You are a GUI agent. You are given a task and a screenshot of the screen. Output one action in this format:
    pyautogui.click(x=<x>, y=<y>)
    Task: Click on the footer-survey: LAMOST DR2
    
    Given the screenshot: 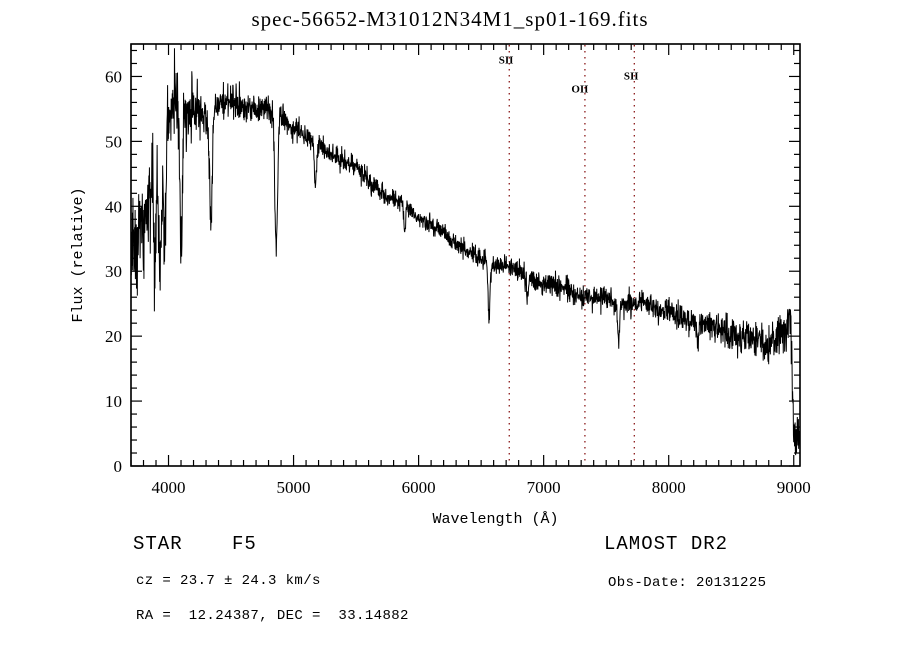 What is the action you would take?
    pyautogui.click(x=666, y=544)
    